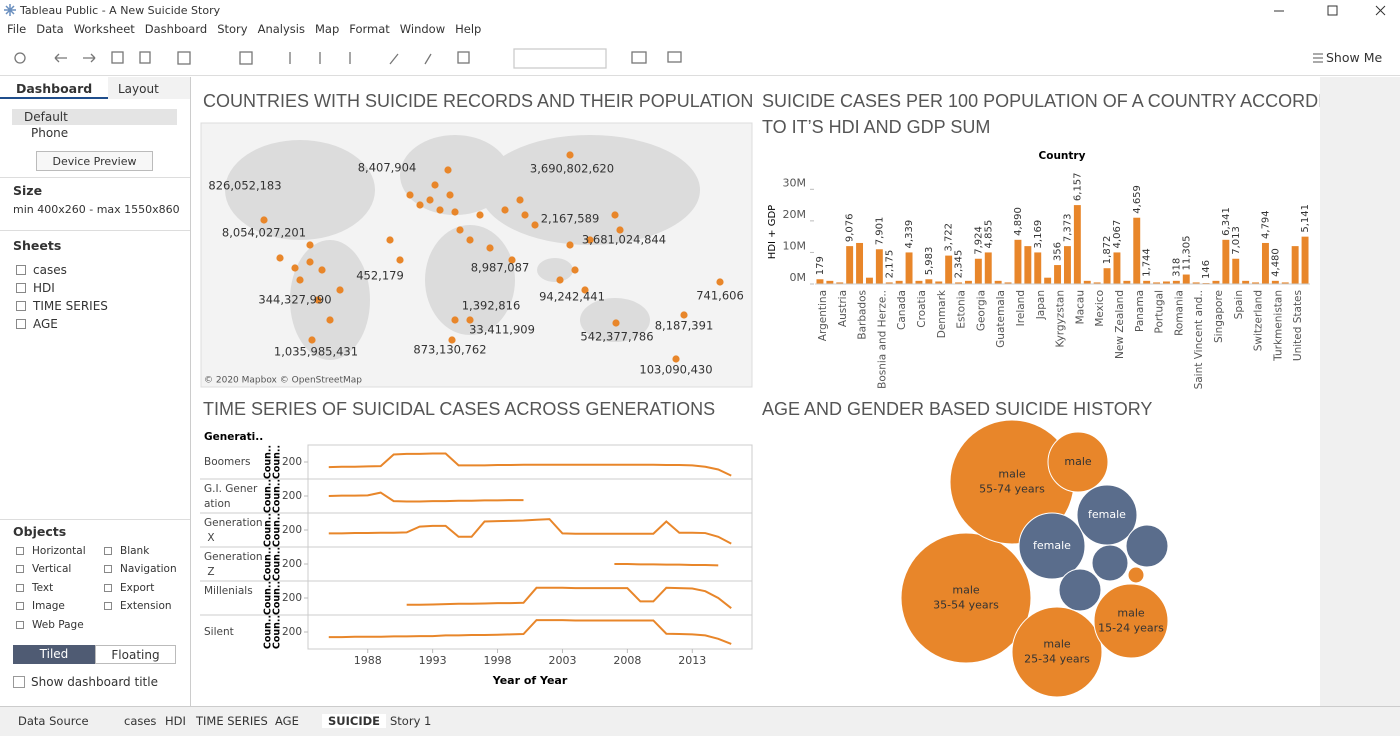  What do you see at coordinates (624, 240) in the screenshot?
I see `map-label: 3,681,024,844` at bounding box center [624, 240].